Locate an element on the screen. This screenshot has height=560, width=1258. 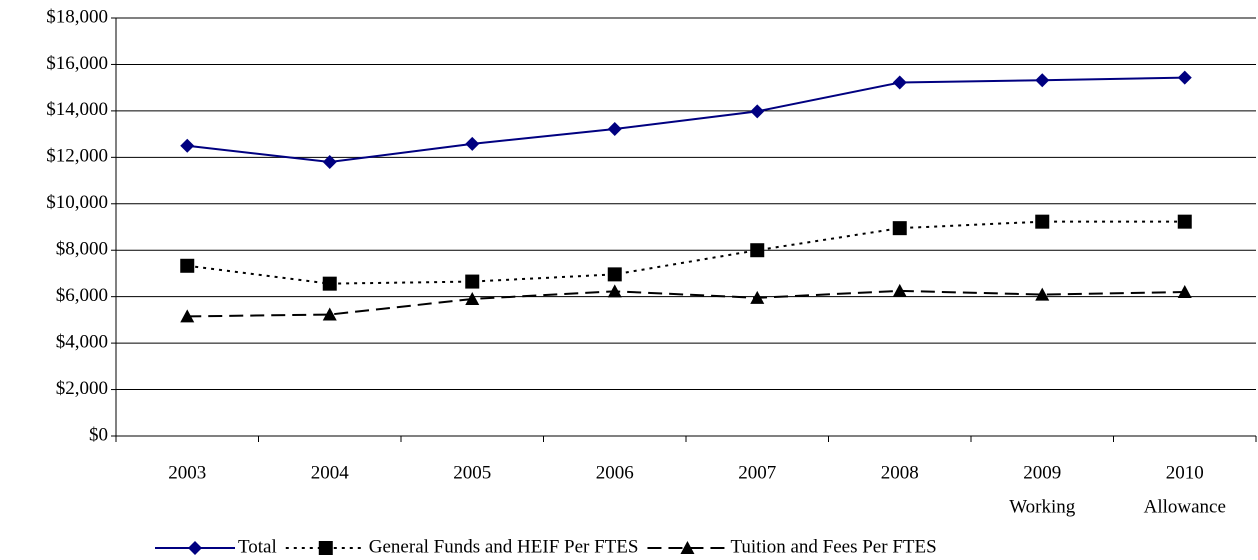
y-tick-label: $4,000 is located at coordinates (82, 341).